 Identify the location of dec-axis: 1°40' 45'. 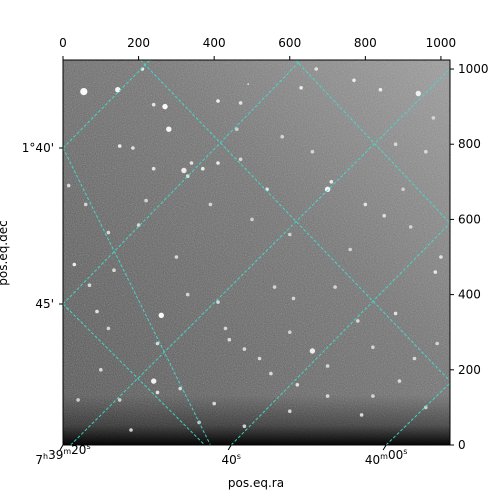
(42, 226).